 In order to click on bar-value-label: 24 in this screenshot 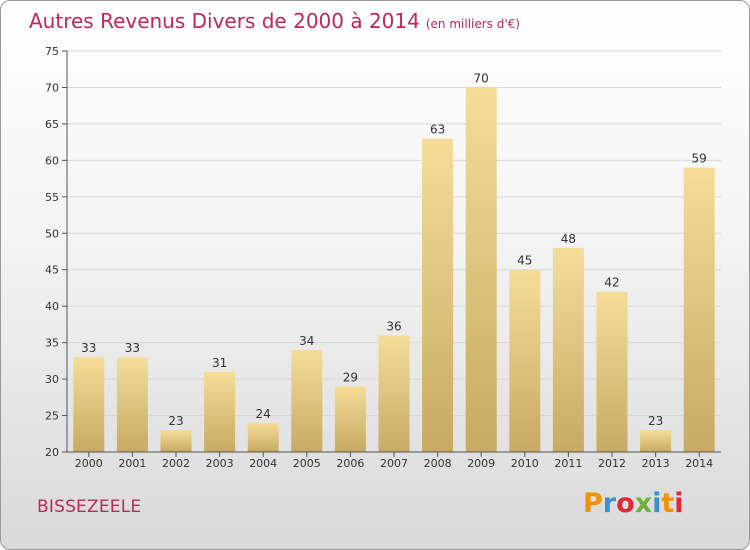, I will do `click(263, 414)`.